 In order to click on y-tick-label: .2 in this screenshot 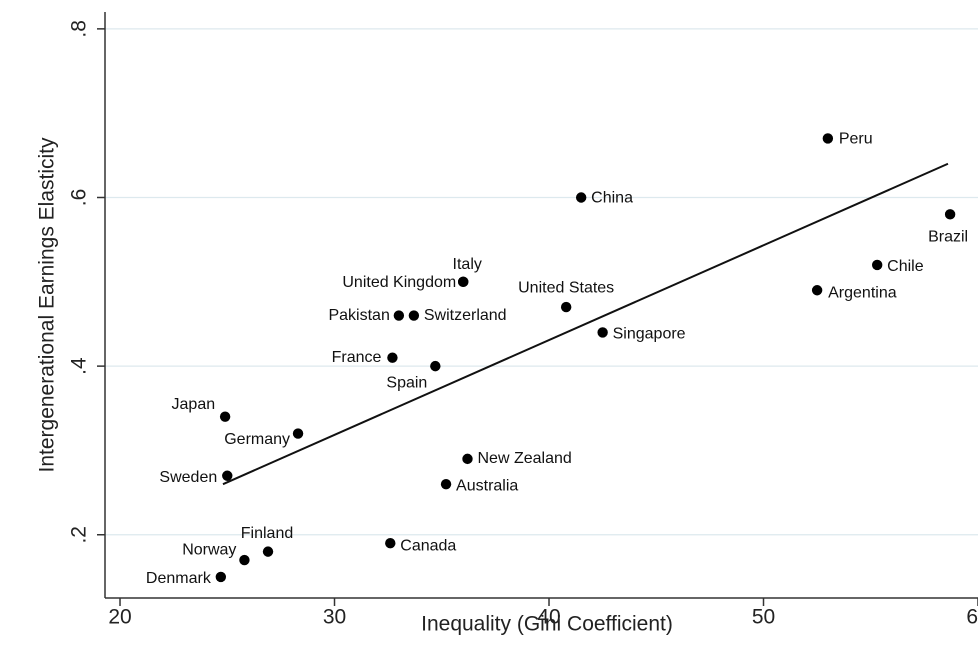, I will do `click(79, 535)`.